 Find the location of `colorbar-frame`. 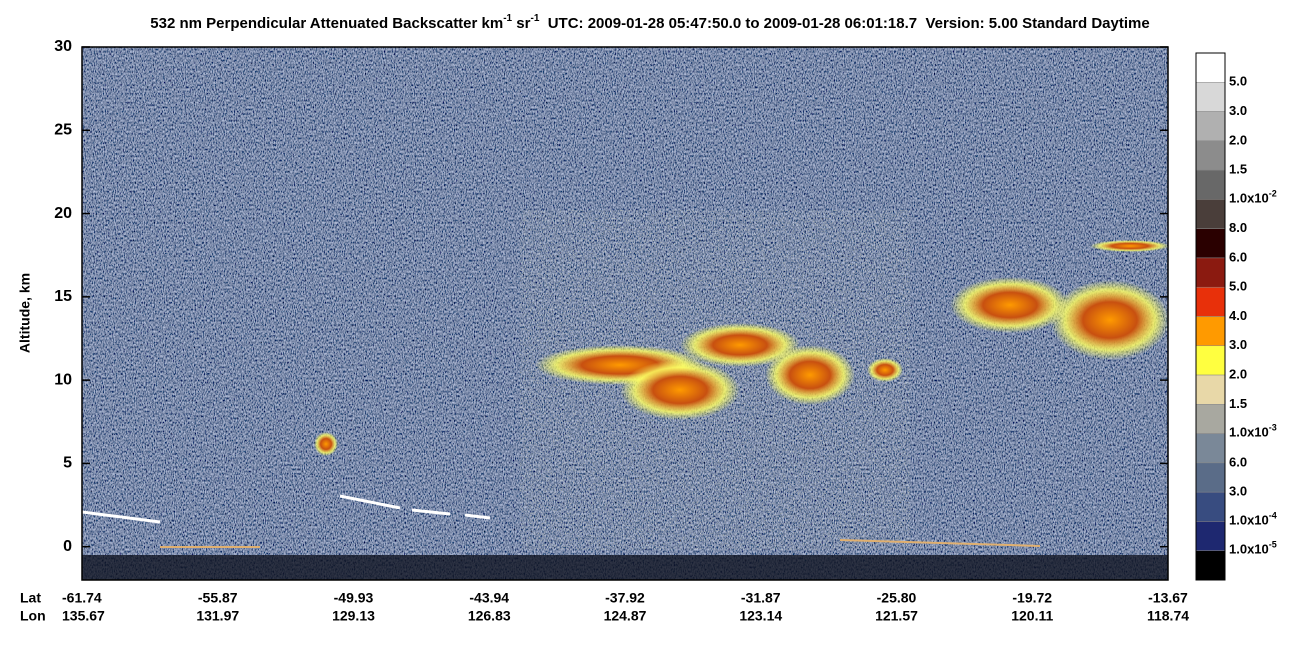

colorbar-frame is located at coordinates (1210, 316).